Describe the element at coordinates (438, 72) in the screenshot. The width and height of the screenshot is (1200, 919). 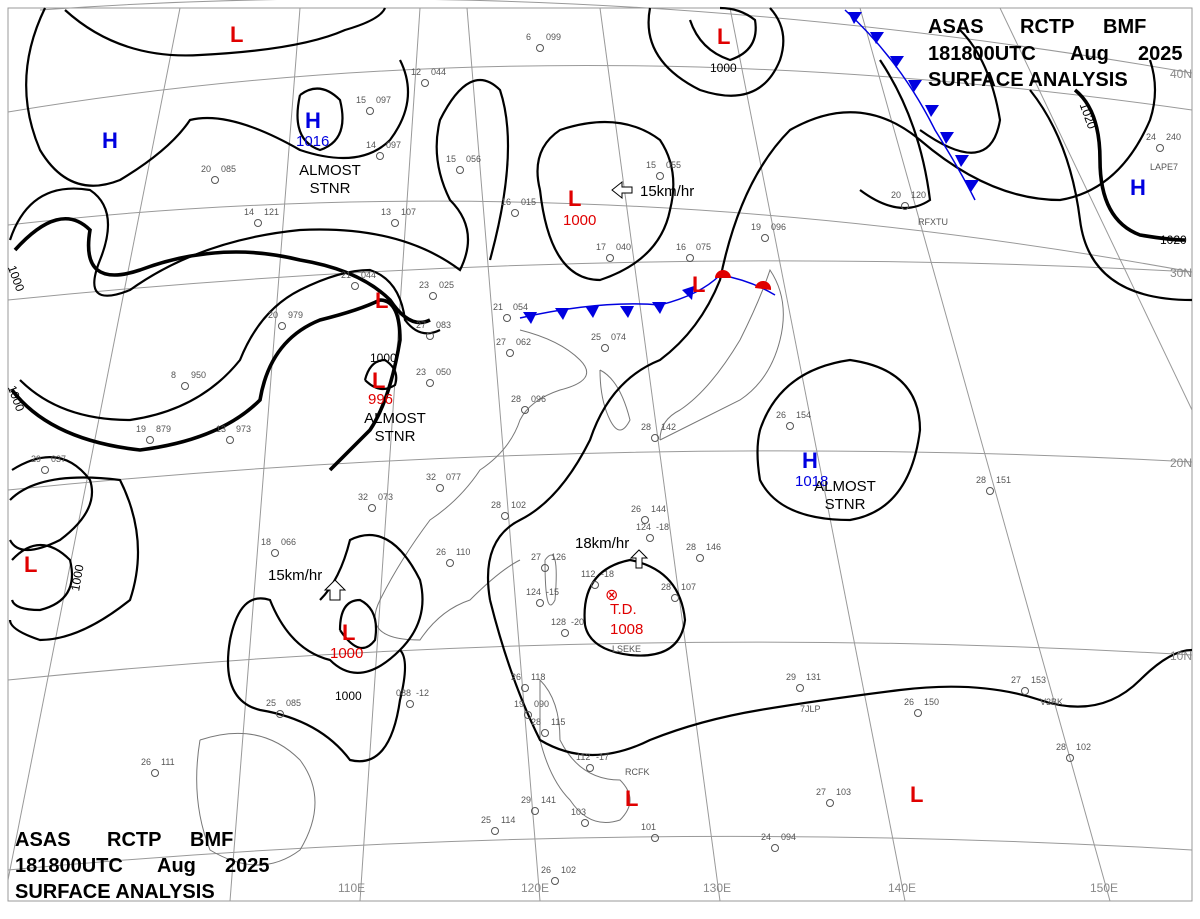
I see `station-pressure: 044` at that location.